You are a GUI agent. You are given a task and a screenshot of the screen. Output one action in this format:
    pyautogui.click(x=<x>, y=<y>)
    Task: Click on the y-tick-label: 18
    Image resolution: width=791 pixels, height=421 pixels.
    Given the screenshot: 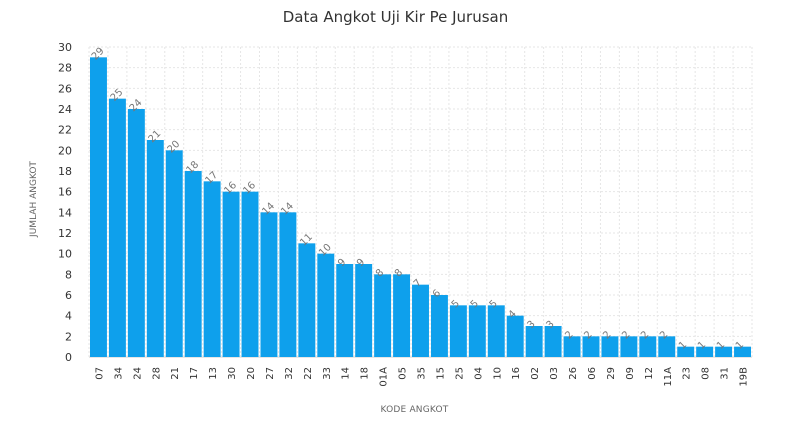 What is the action you would take?
    pyautogui.click(x=65, y=171)
    